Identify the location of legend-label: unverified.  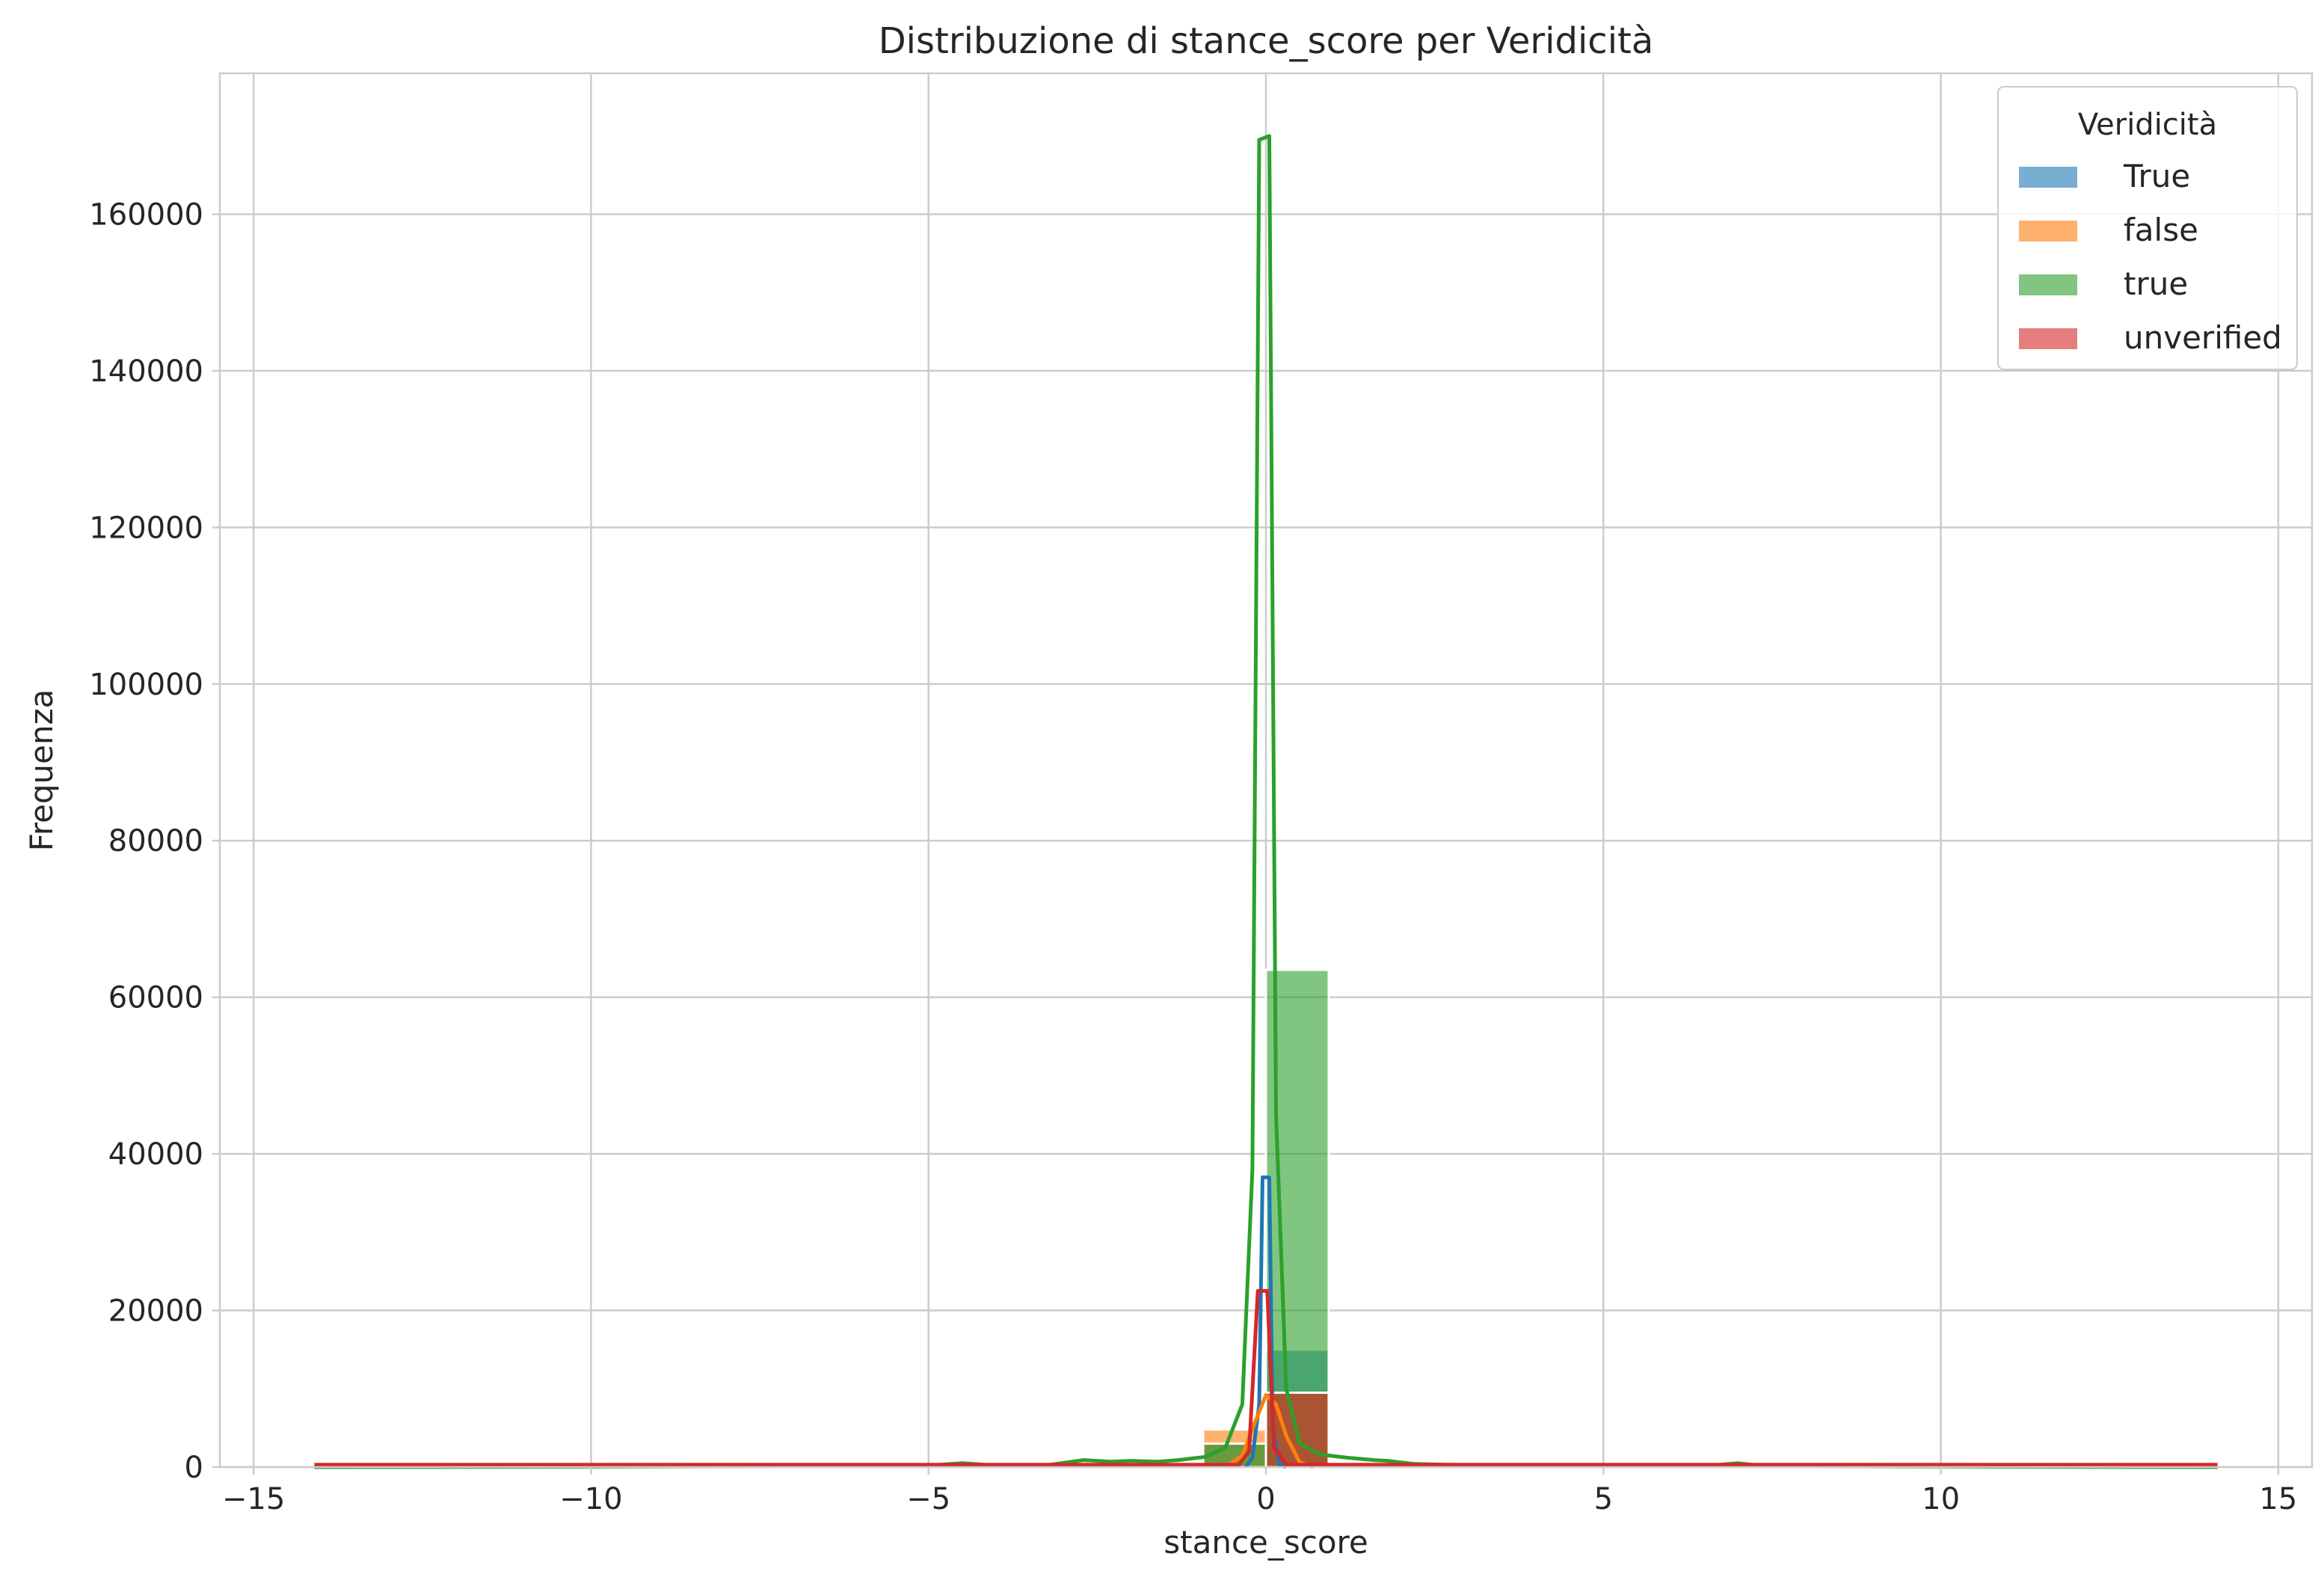
(2203, 337).